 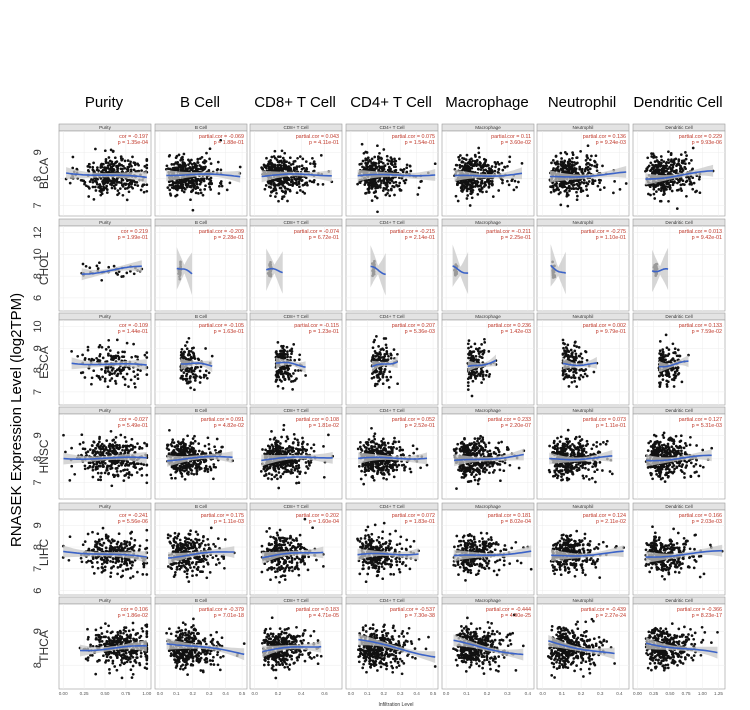 I want to click on y-tick-label: 6, so click(x=38, y=298).